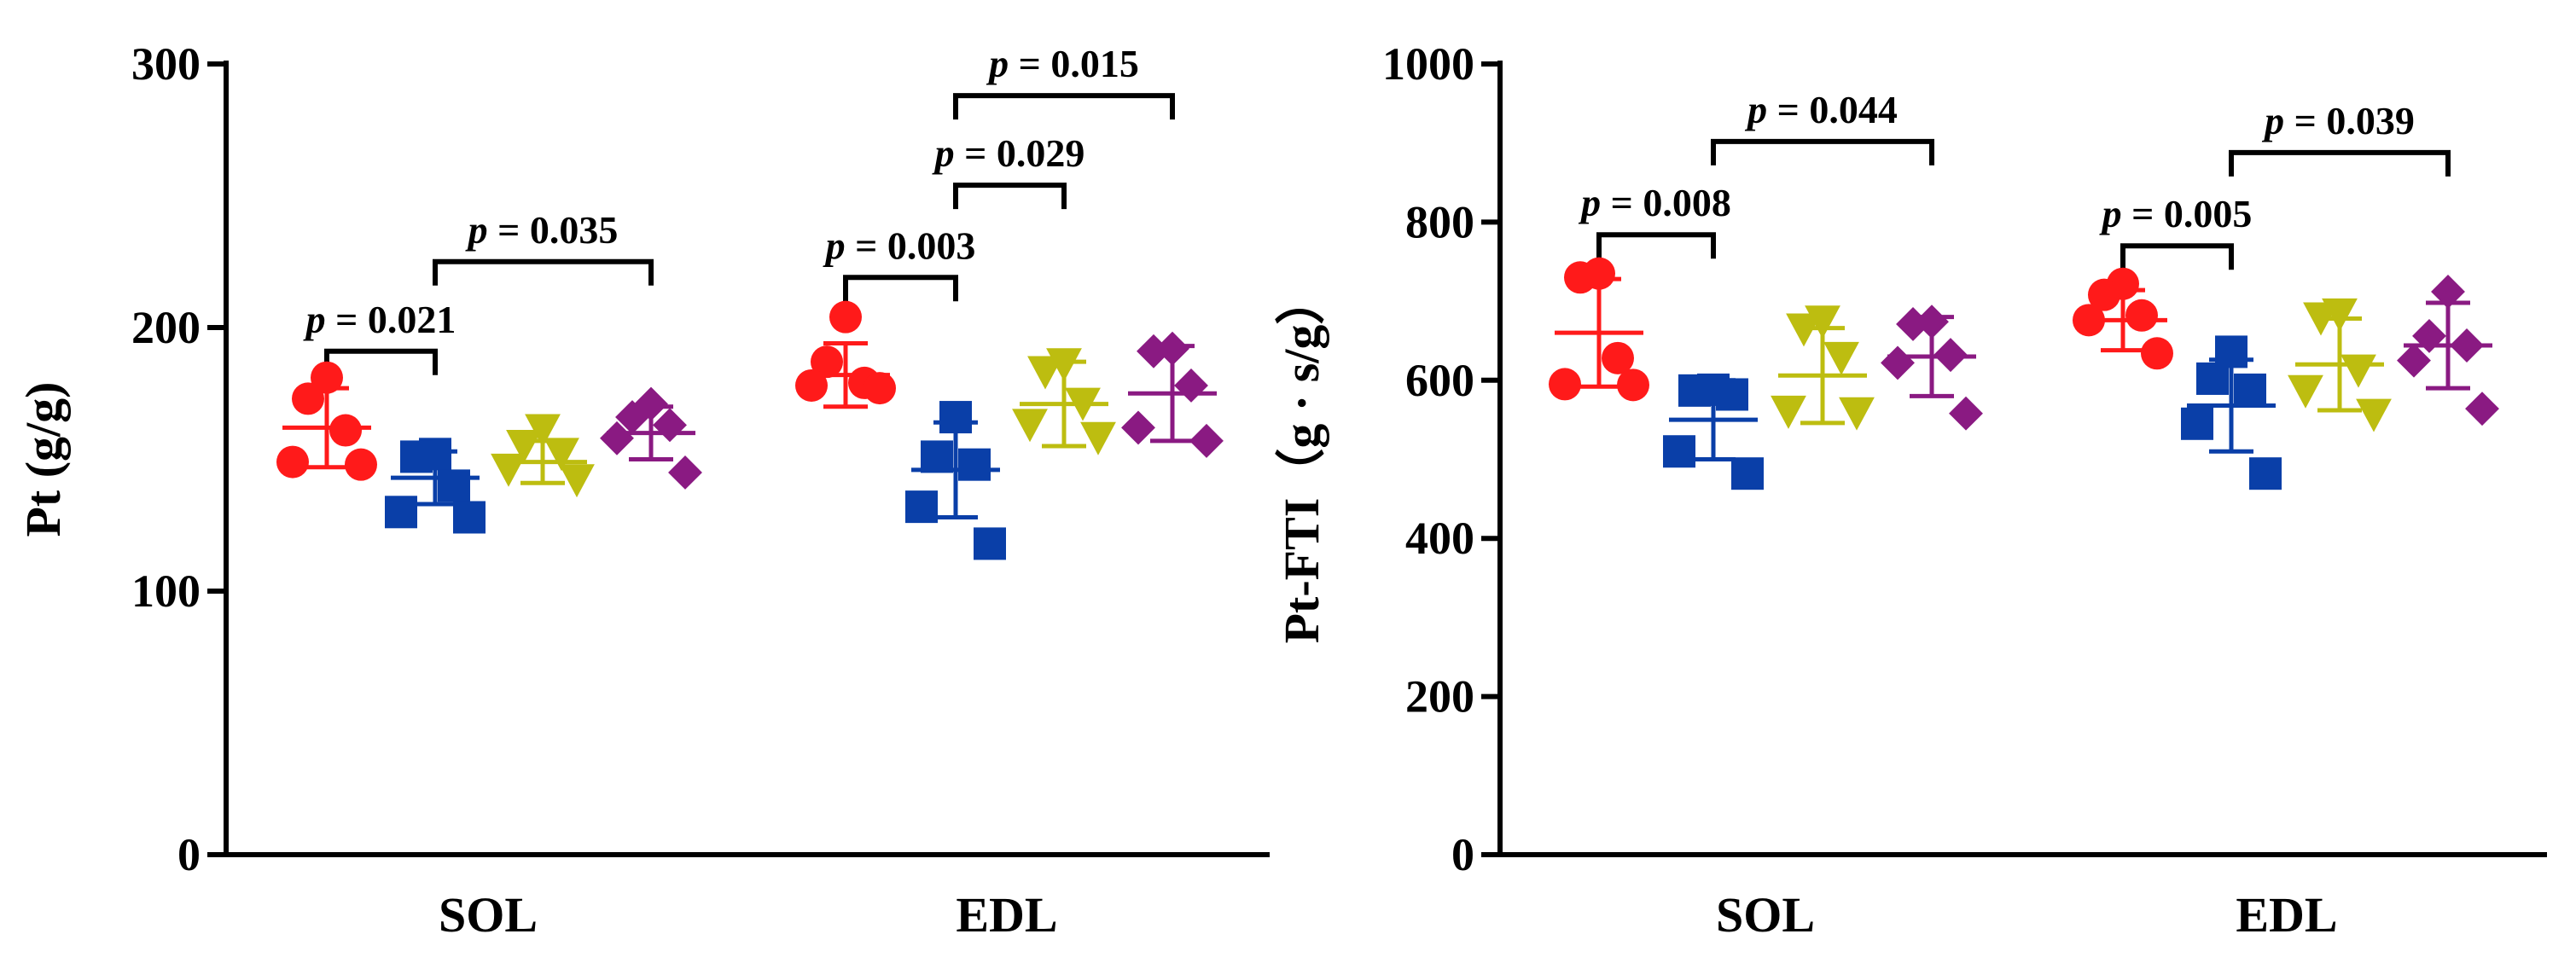 The image size is (2576, 963). I want to click on y-tick-label: 800, so click(1439, 221).